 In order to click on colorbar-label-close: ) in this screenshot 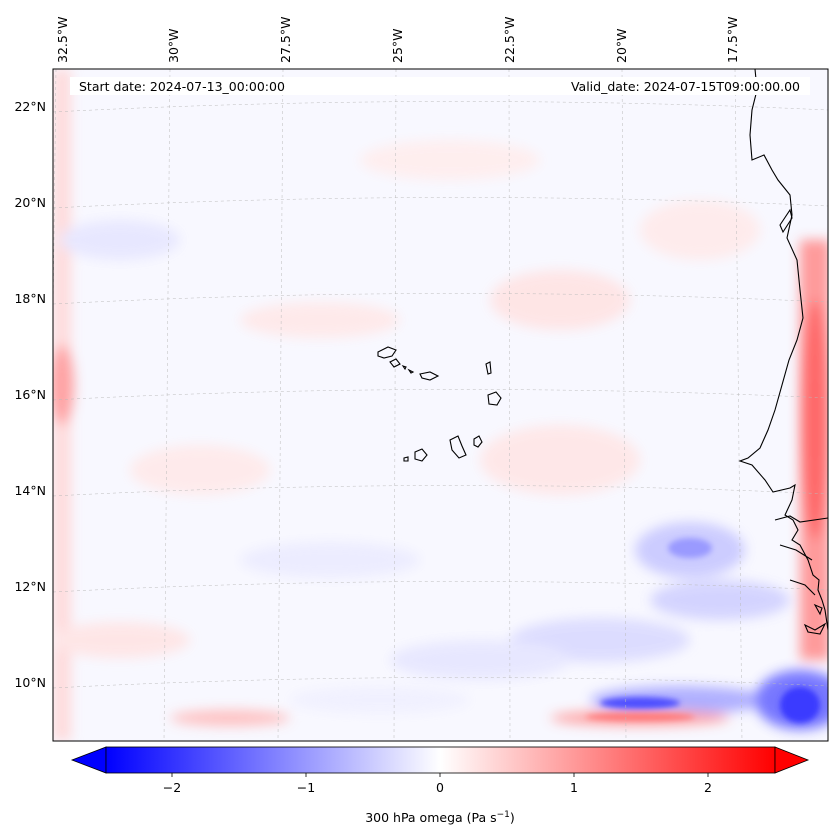, I will do `click(512, 817)`.